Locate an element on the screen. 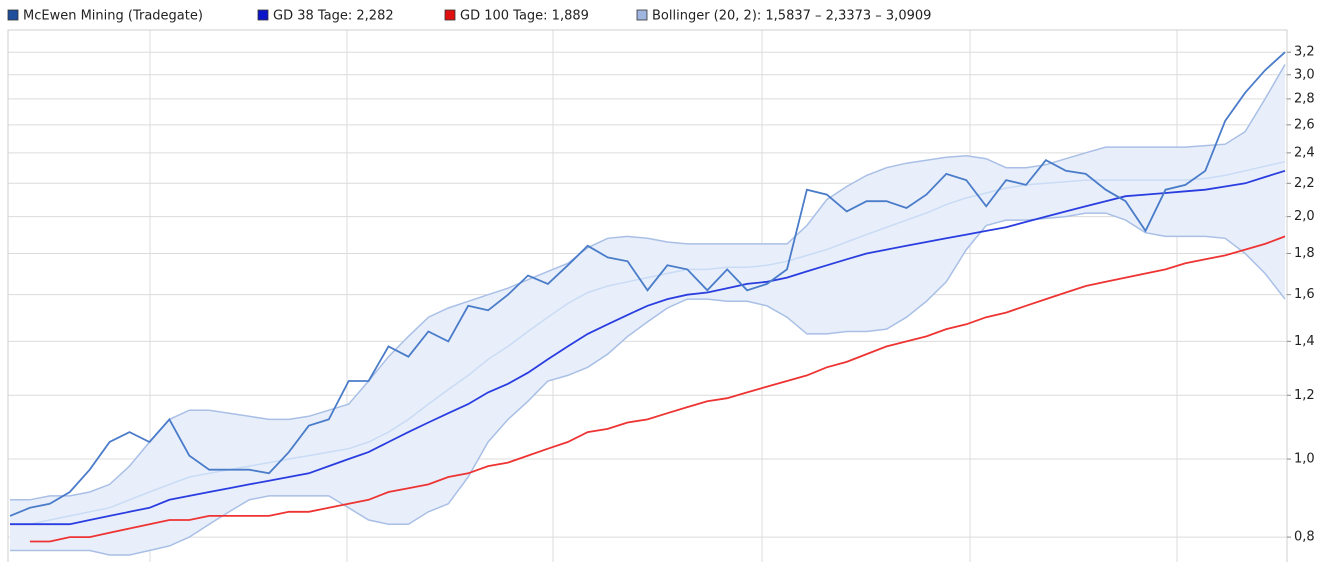  y-tick-label: 2,6 is located at coordinates (1304, 124).